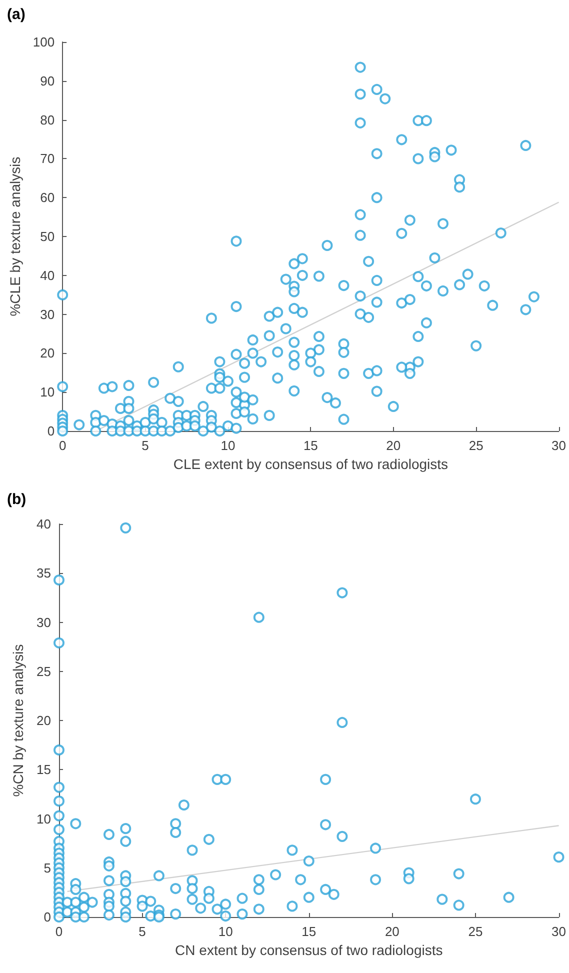 The height and width of the screenshot is (973, 569). What do you see at coordinates (47, 120) in the screenshot?
I see `y-tick-label: 80` at bounding box center [47, 120].